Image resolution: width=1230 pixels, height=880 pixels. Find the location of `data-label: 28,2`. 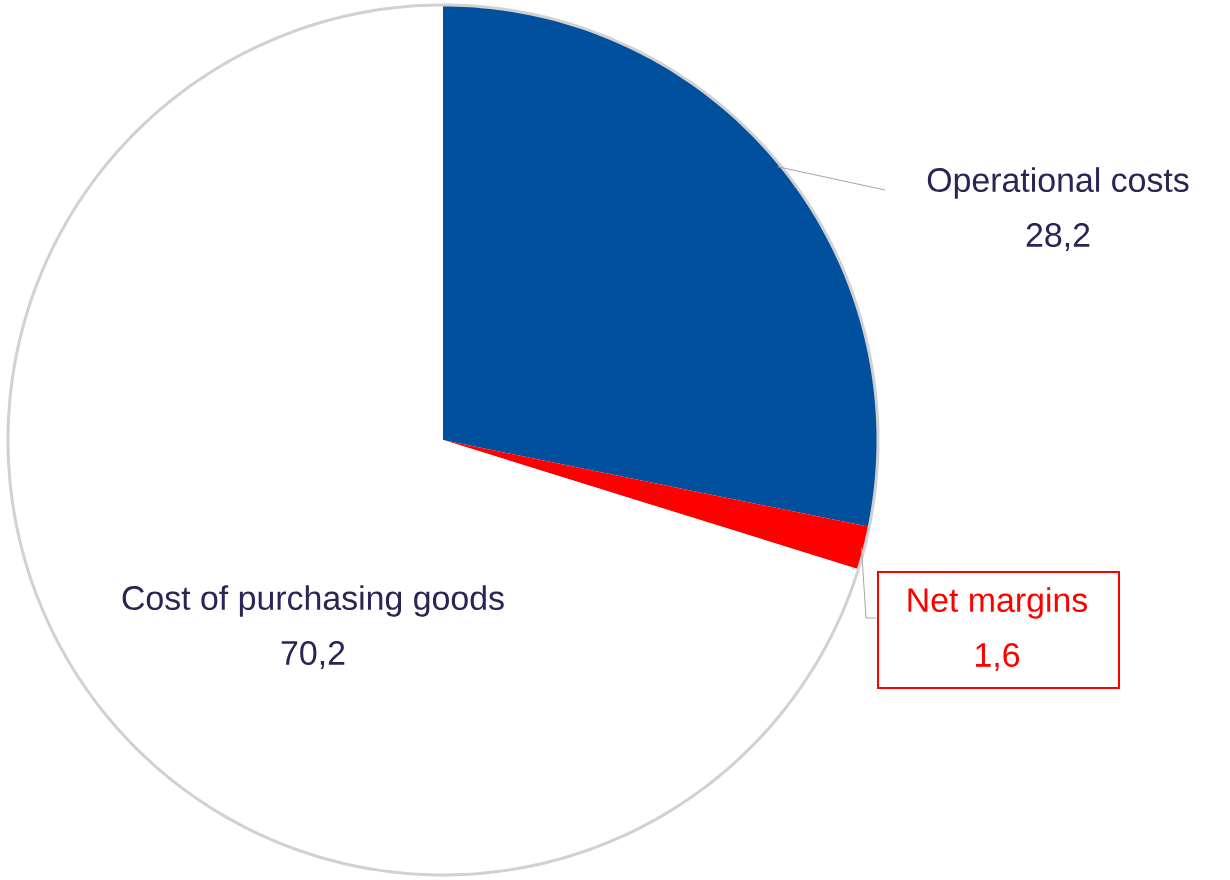

data-label: 28,2 is located at coordinates (1058, 236).